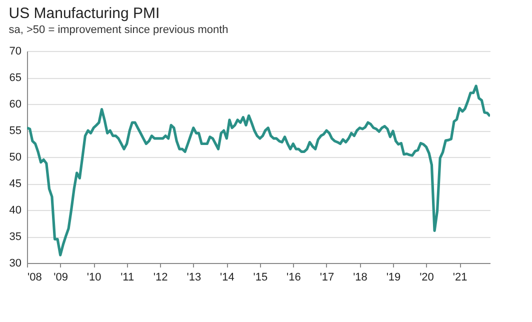 The height and width of the screenshot is (322, 532). I want to click on x-tick-label: '20, so click(427, 278).